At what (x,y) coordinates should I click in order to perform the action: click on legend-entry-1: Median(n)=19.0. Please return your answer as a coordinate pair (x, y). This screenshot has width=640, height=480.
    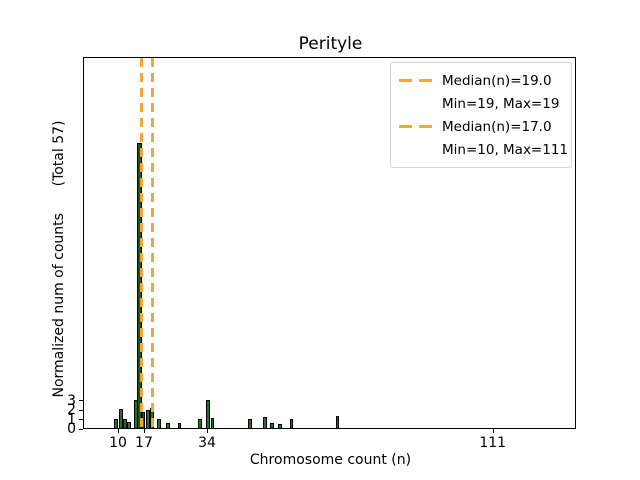
    Looking at the image, I should click on (481, 80).